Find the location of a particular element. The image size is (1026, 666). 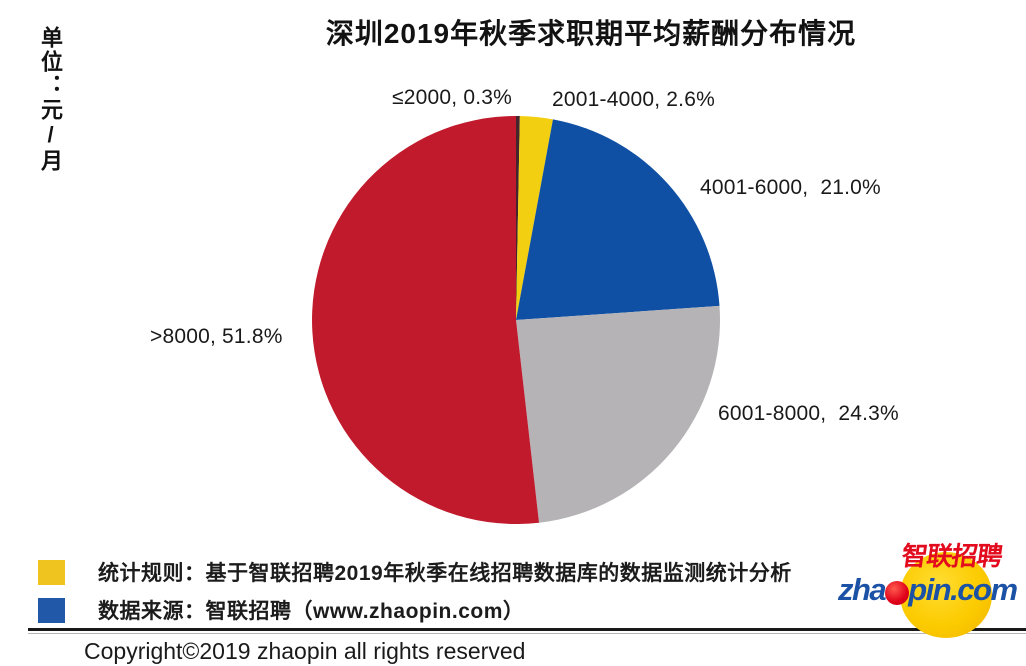

divider-line is located at coordinates (527, 631).